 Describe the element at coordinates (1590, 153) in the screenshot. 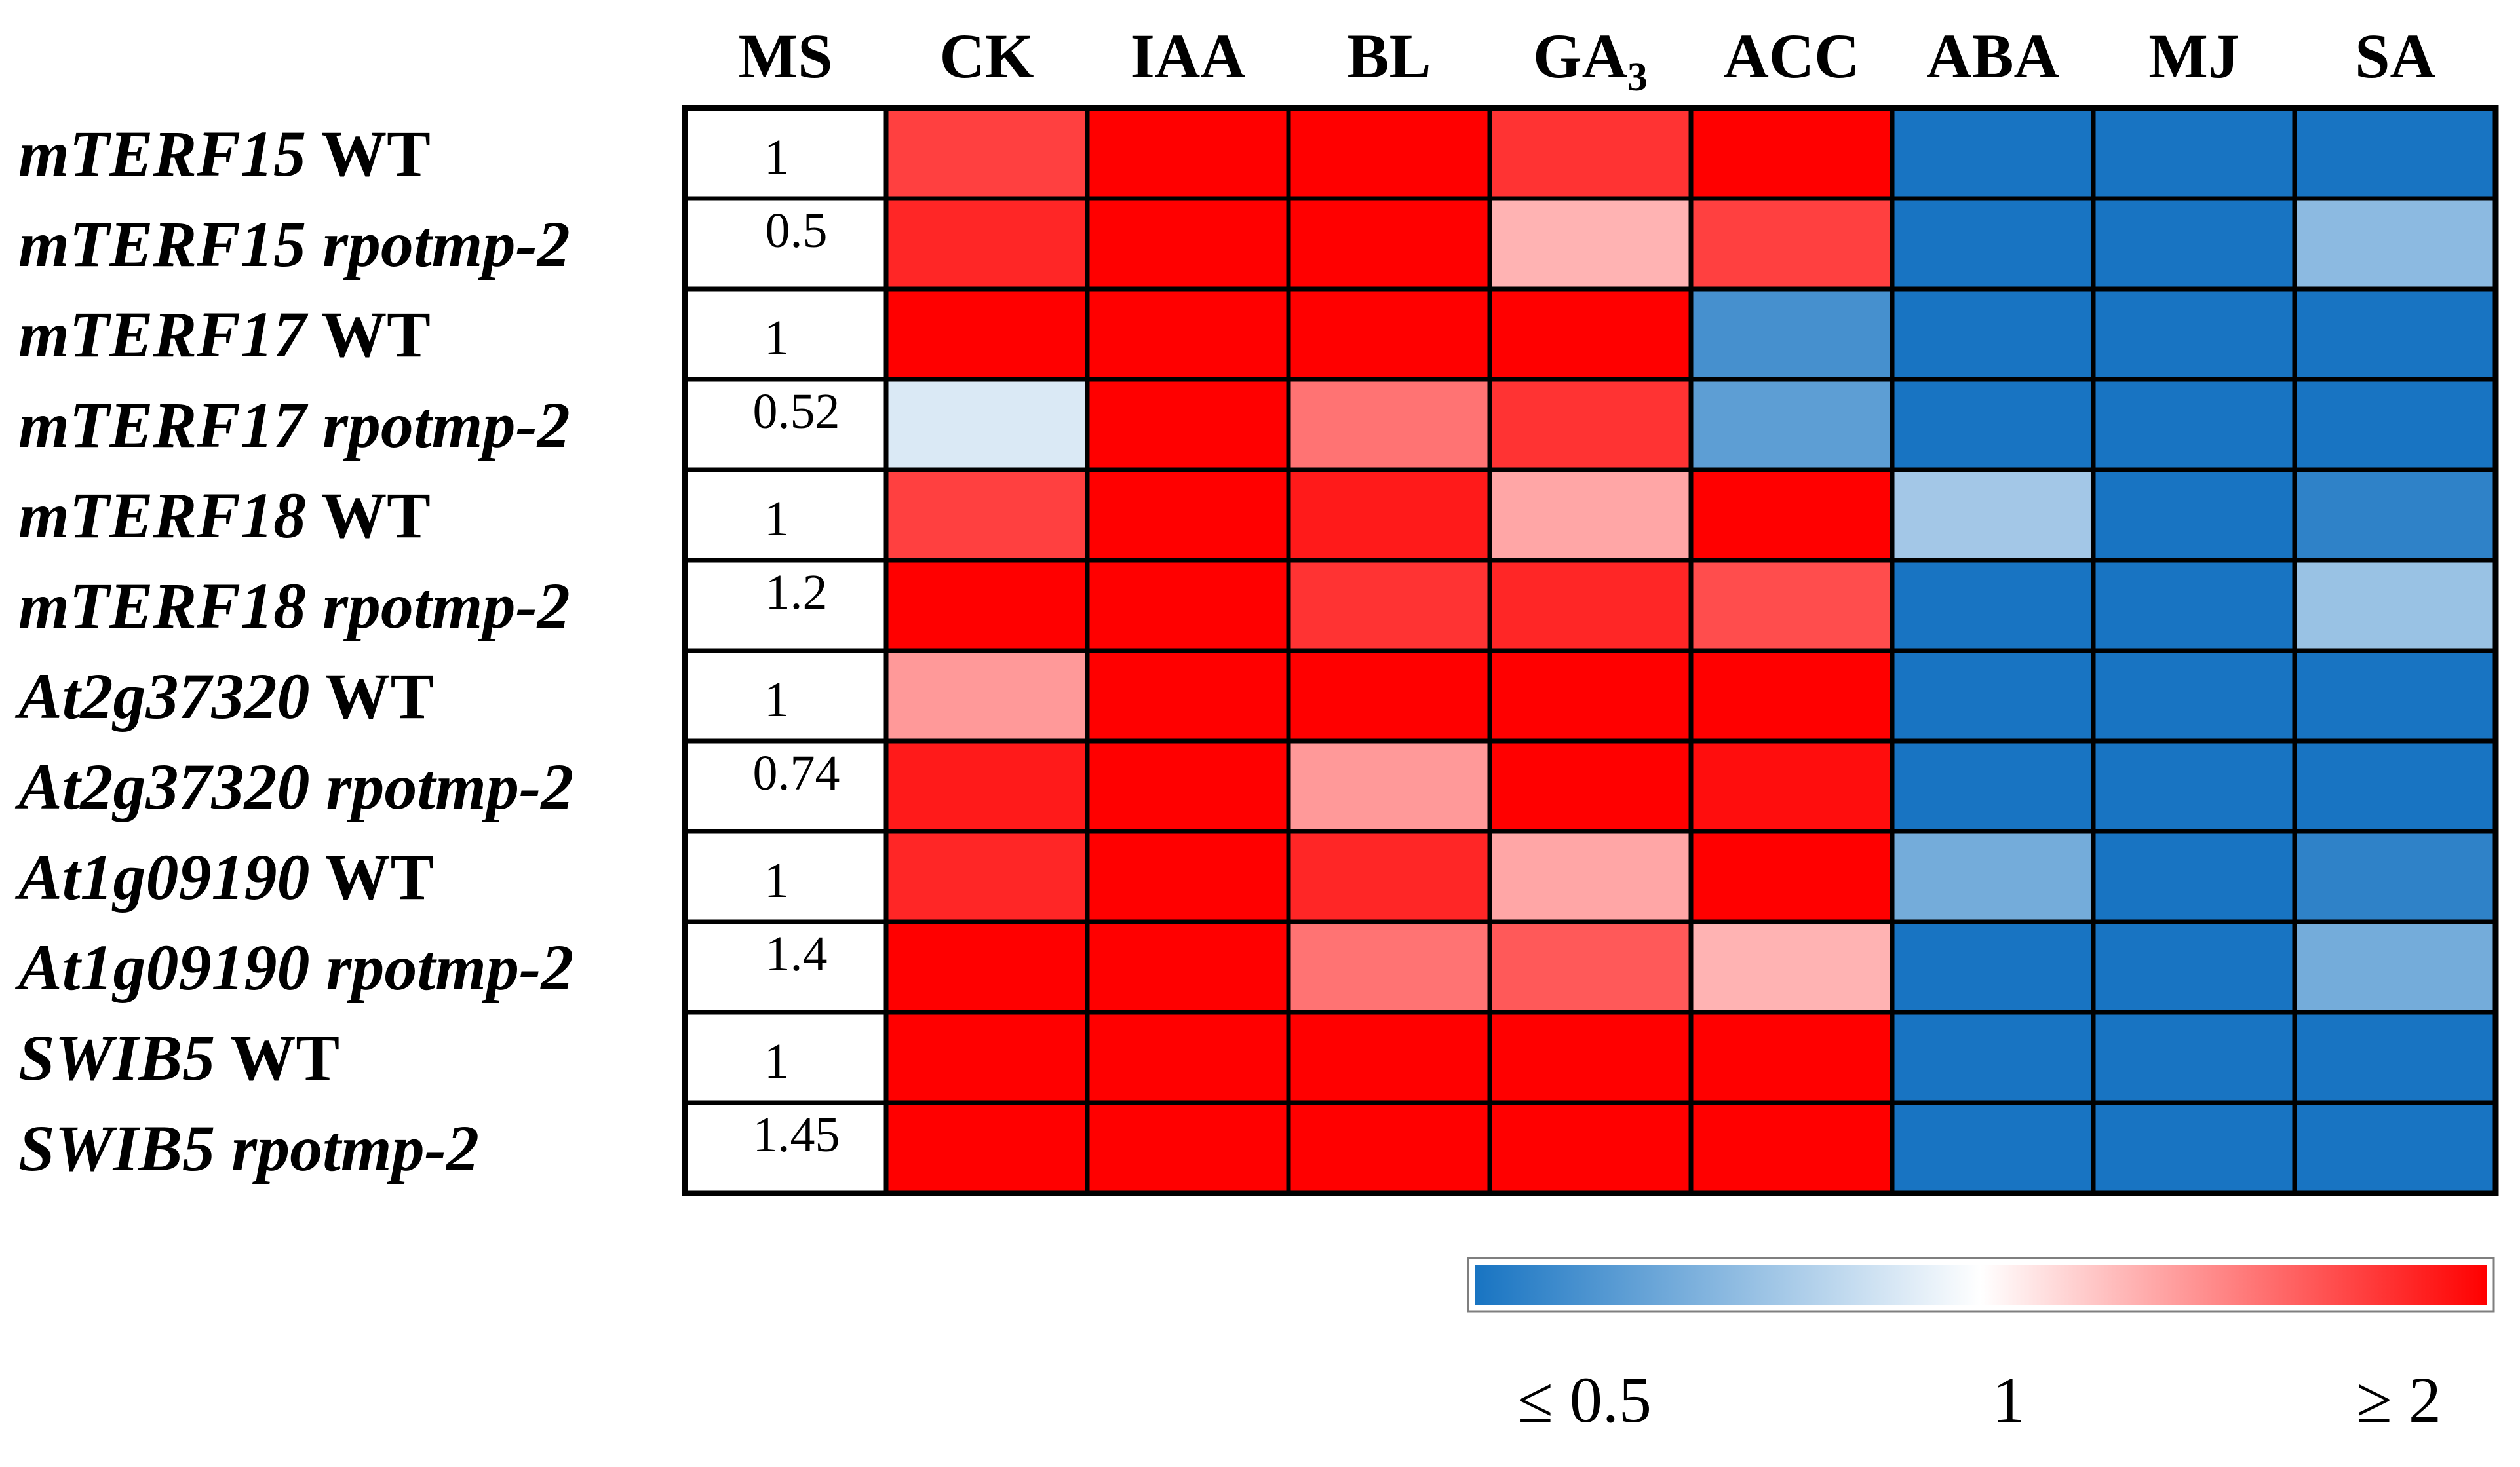

I see `heatmap-cell-r1-ga` at that location.